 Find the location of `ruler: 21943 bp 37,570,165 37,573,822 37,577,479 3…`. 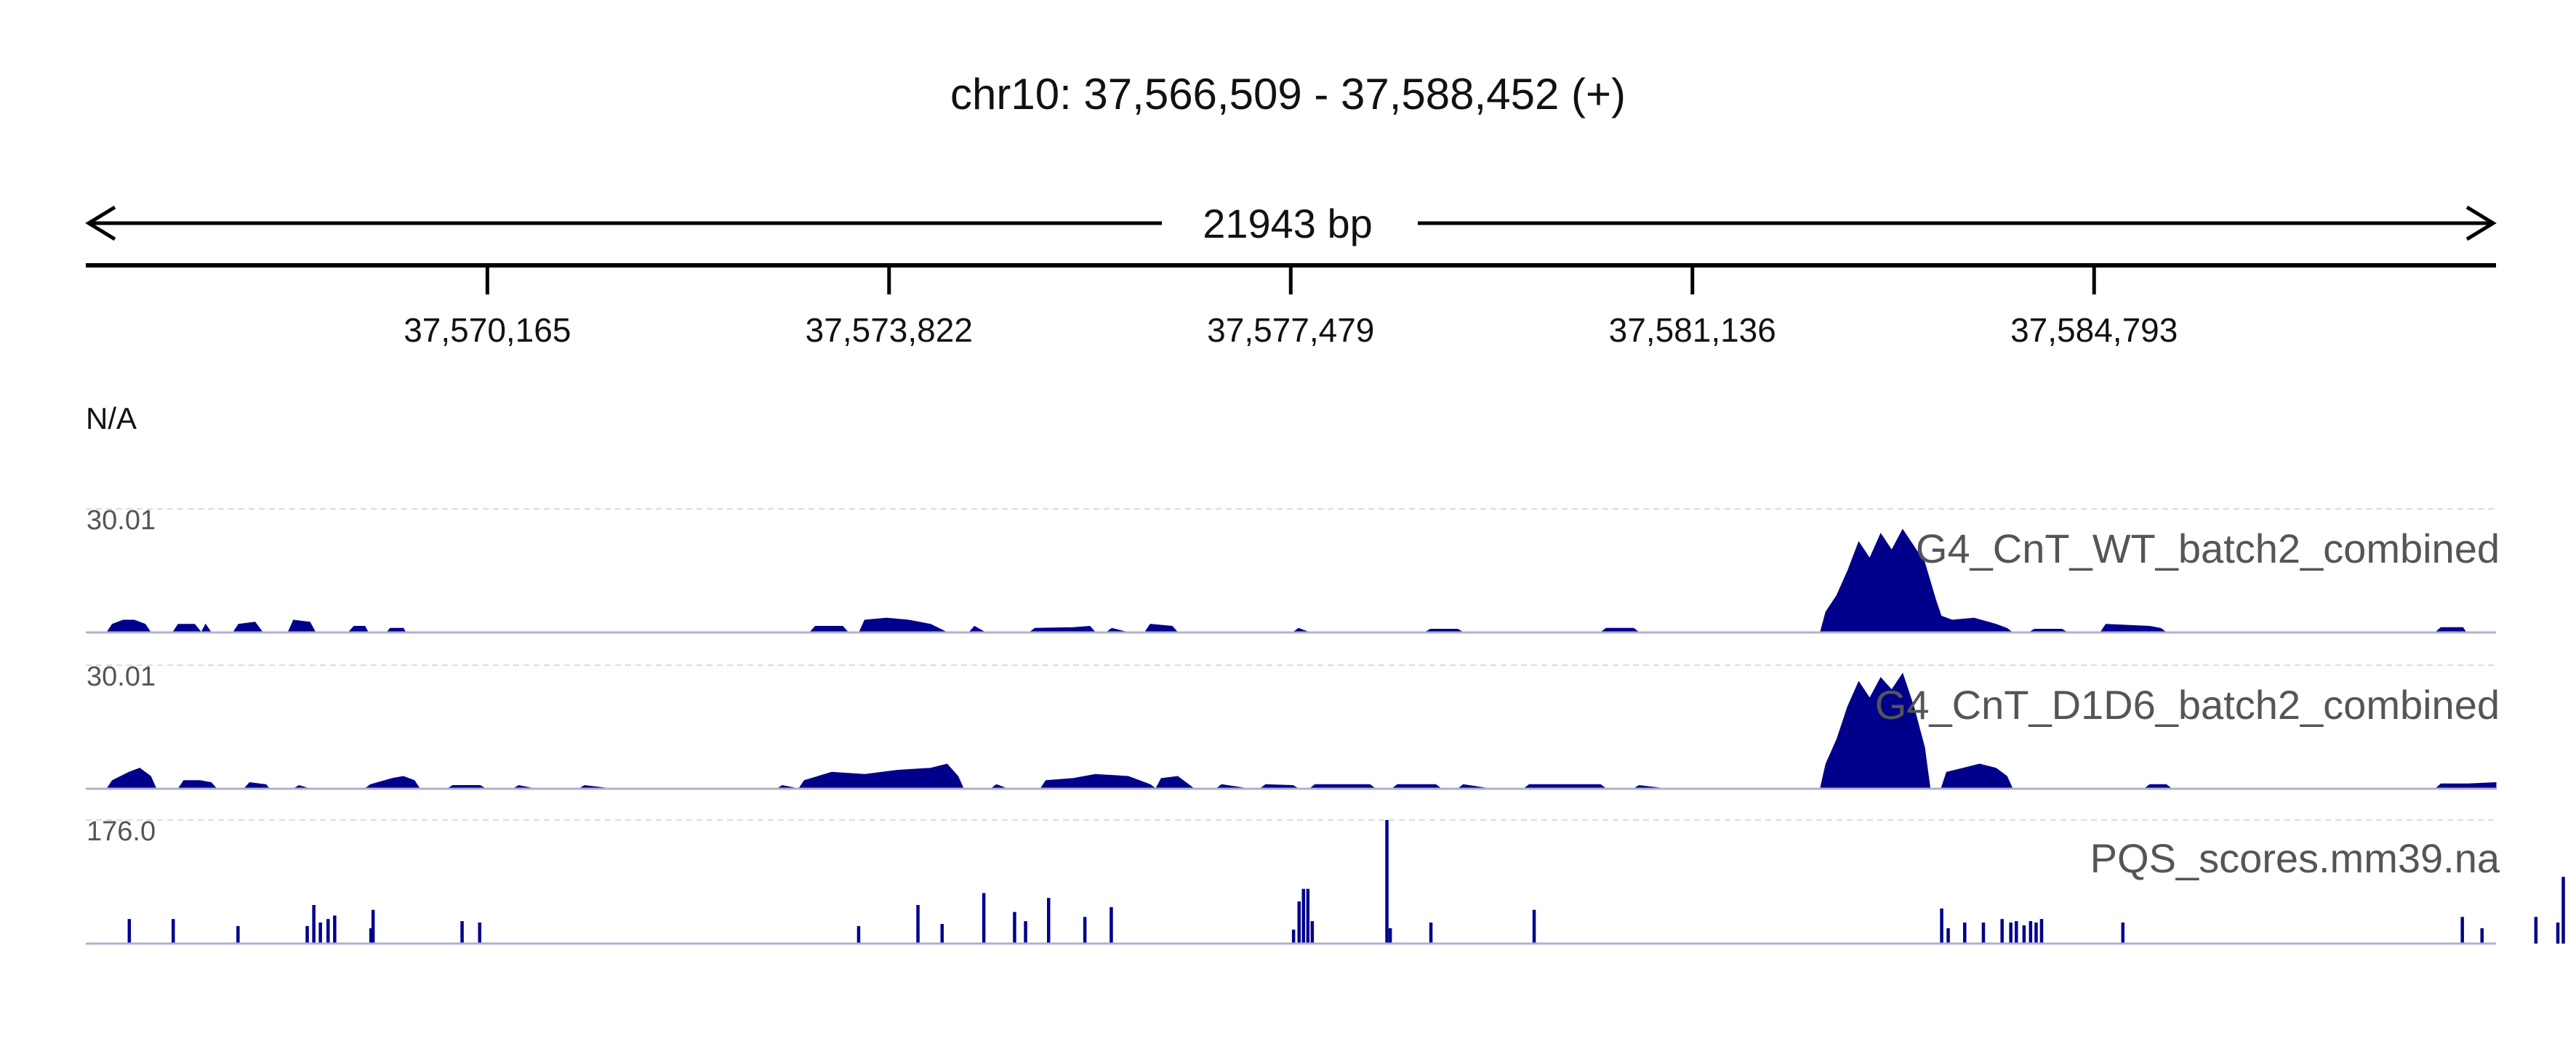

ruler: 21943 bp 37,570,165 37,573,822 37,577,479 3… is located at coordinates (1291, 275).